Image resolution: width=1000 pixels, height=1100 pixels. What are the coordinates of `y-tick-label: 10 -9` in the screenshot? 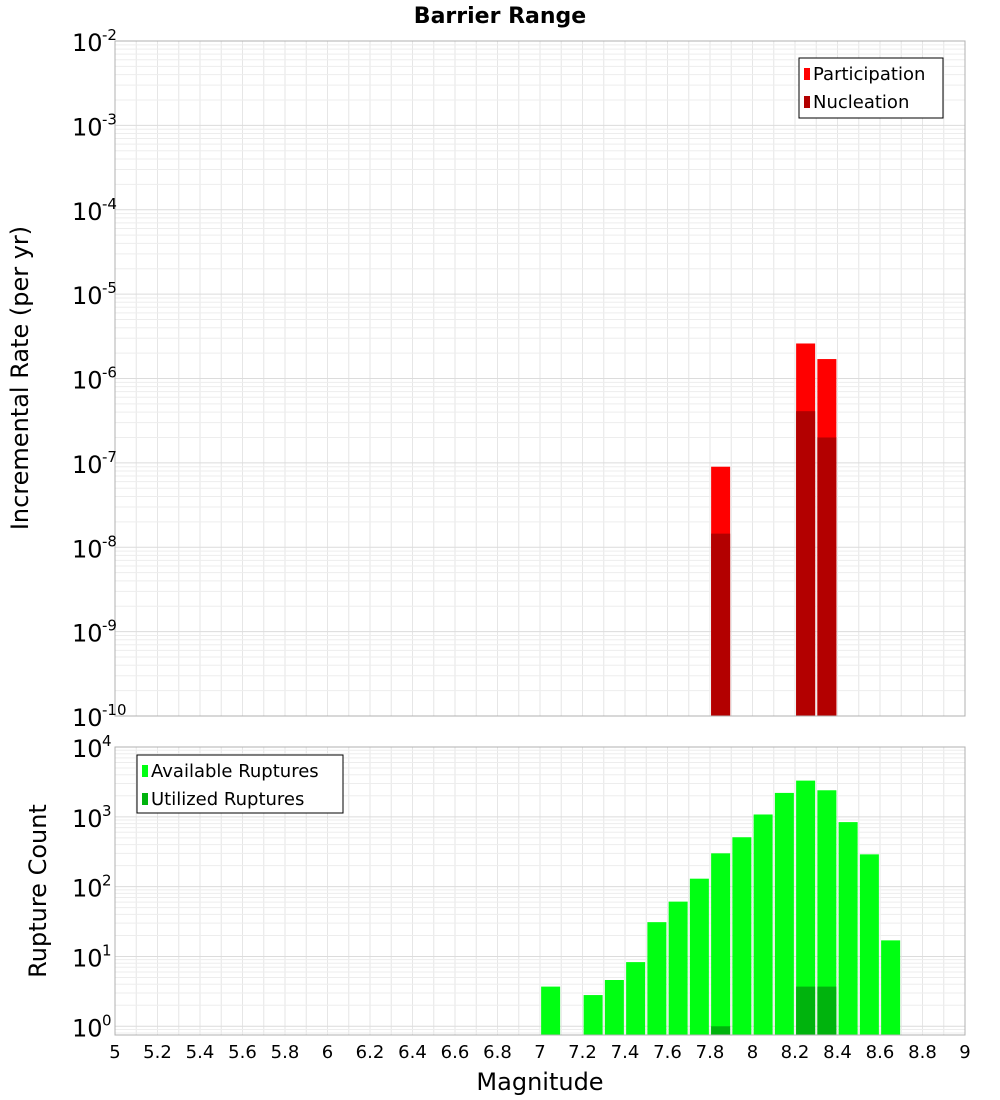 It's located at (94, 632).